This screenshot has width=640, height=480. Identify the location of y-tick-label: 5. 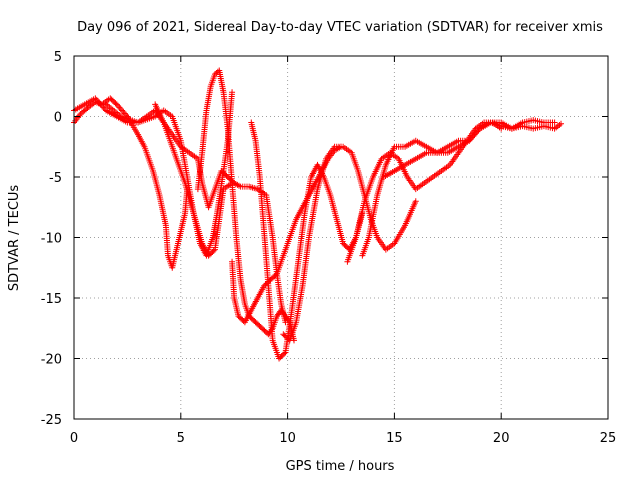
(58, 57).